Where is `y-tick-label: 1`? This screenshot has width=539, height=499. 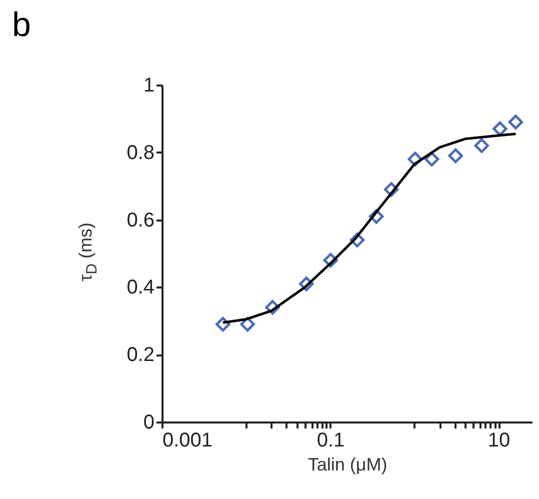
y-tick-label: 1 is located at coordinates (148, 85).